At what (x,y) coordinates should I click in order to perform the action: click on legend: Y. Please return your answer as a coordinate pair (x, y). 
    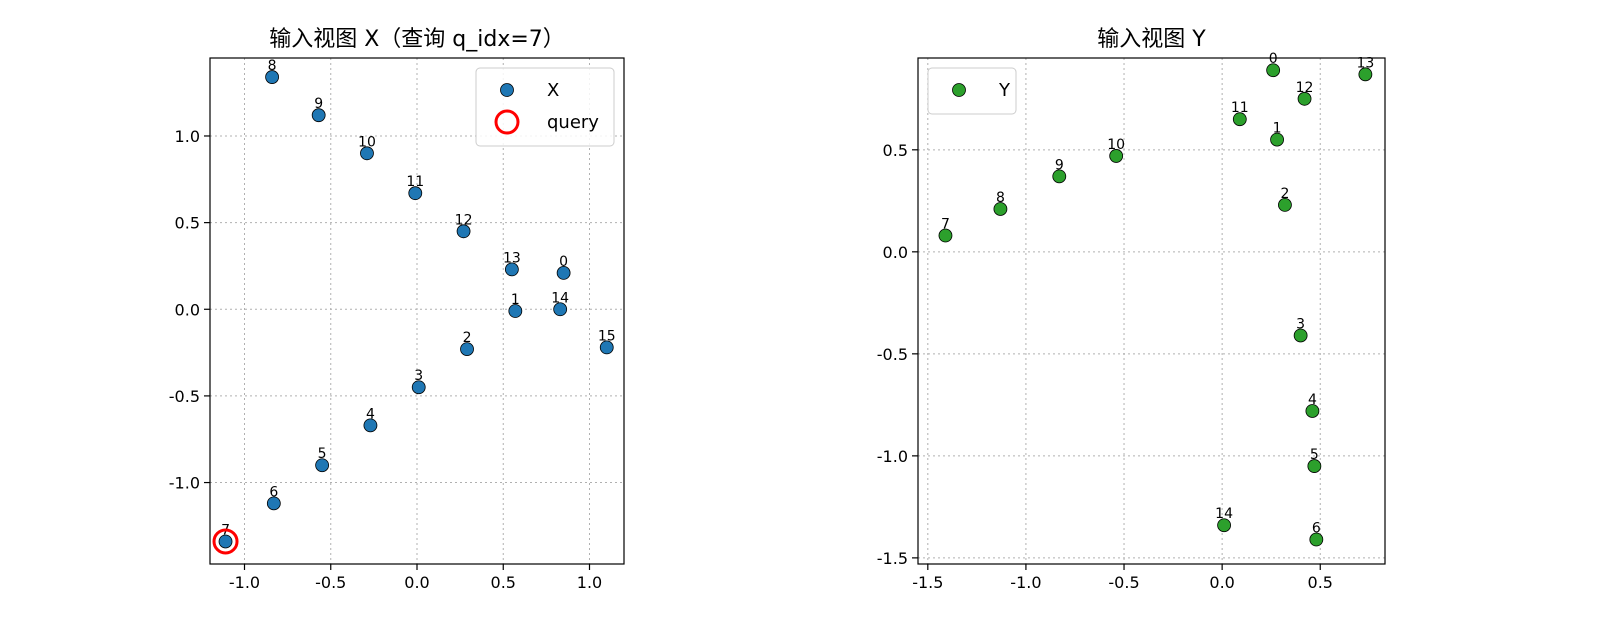
    Looking at the image, I should click on (972, 91).